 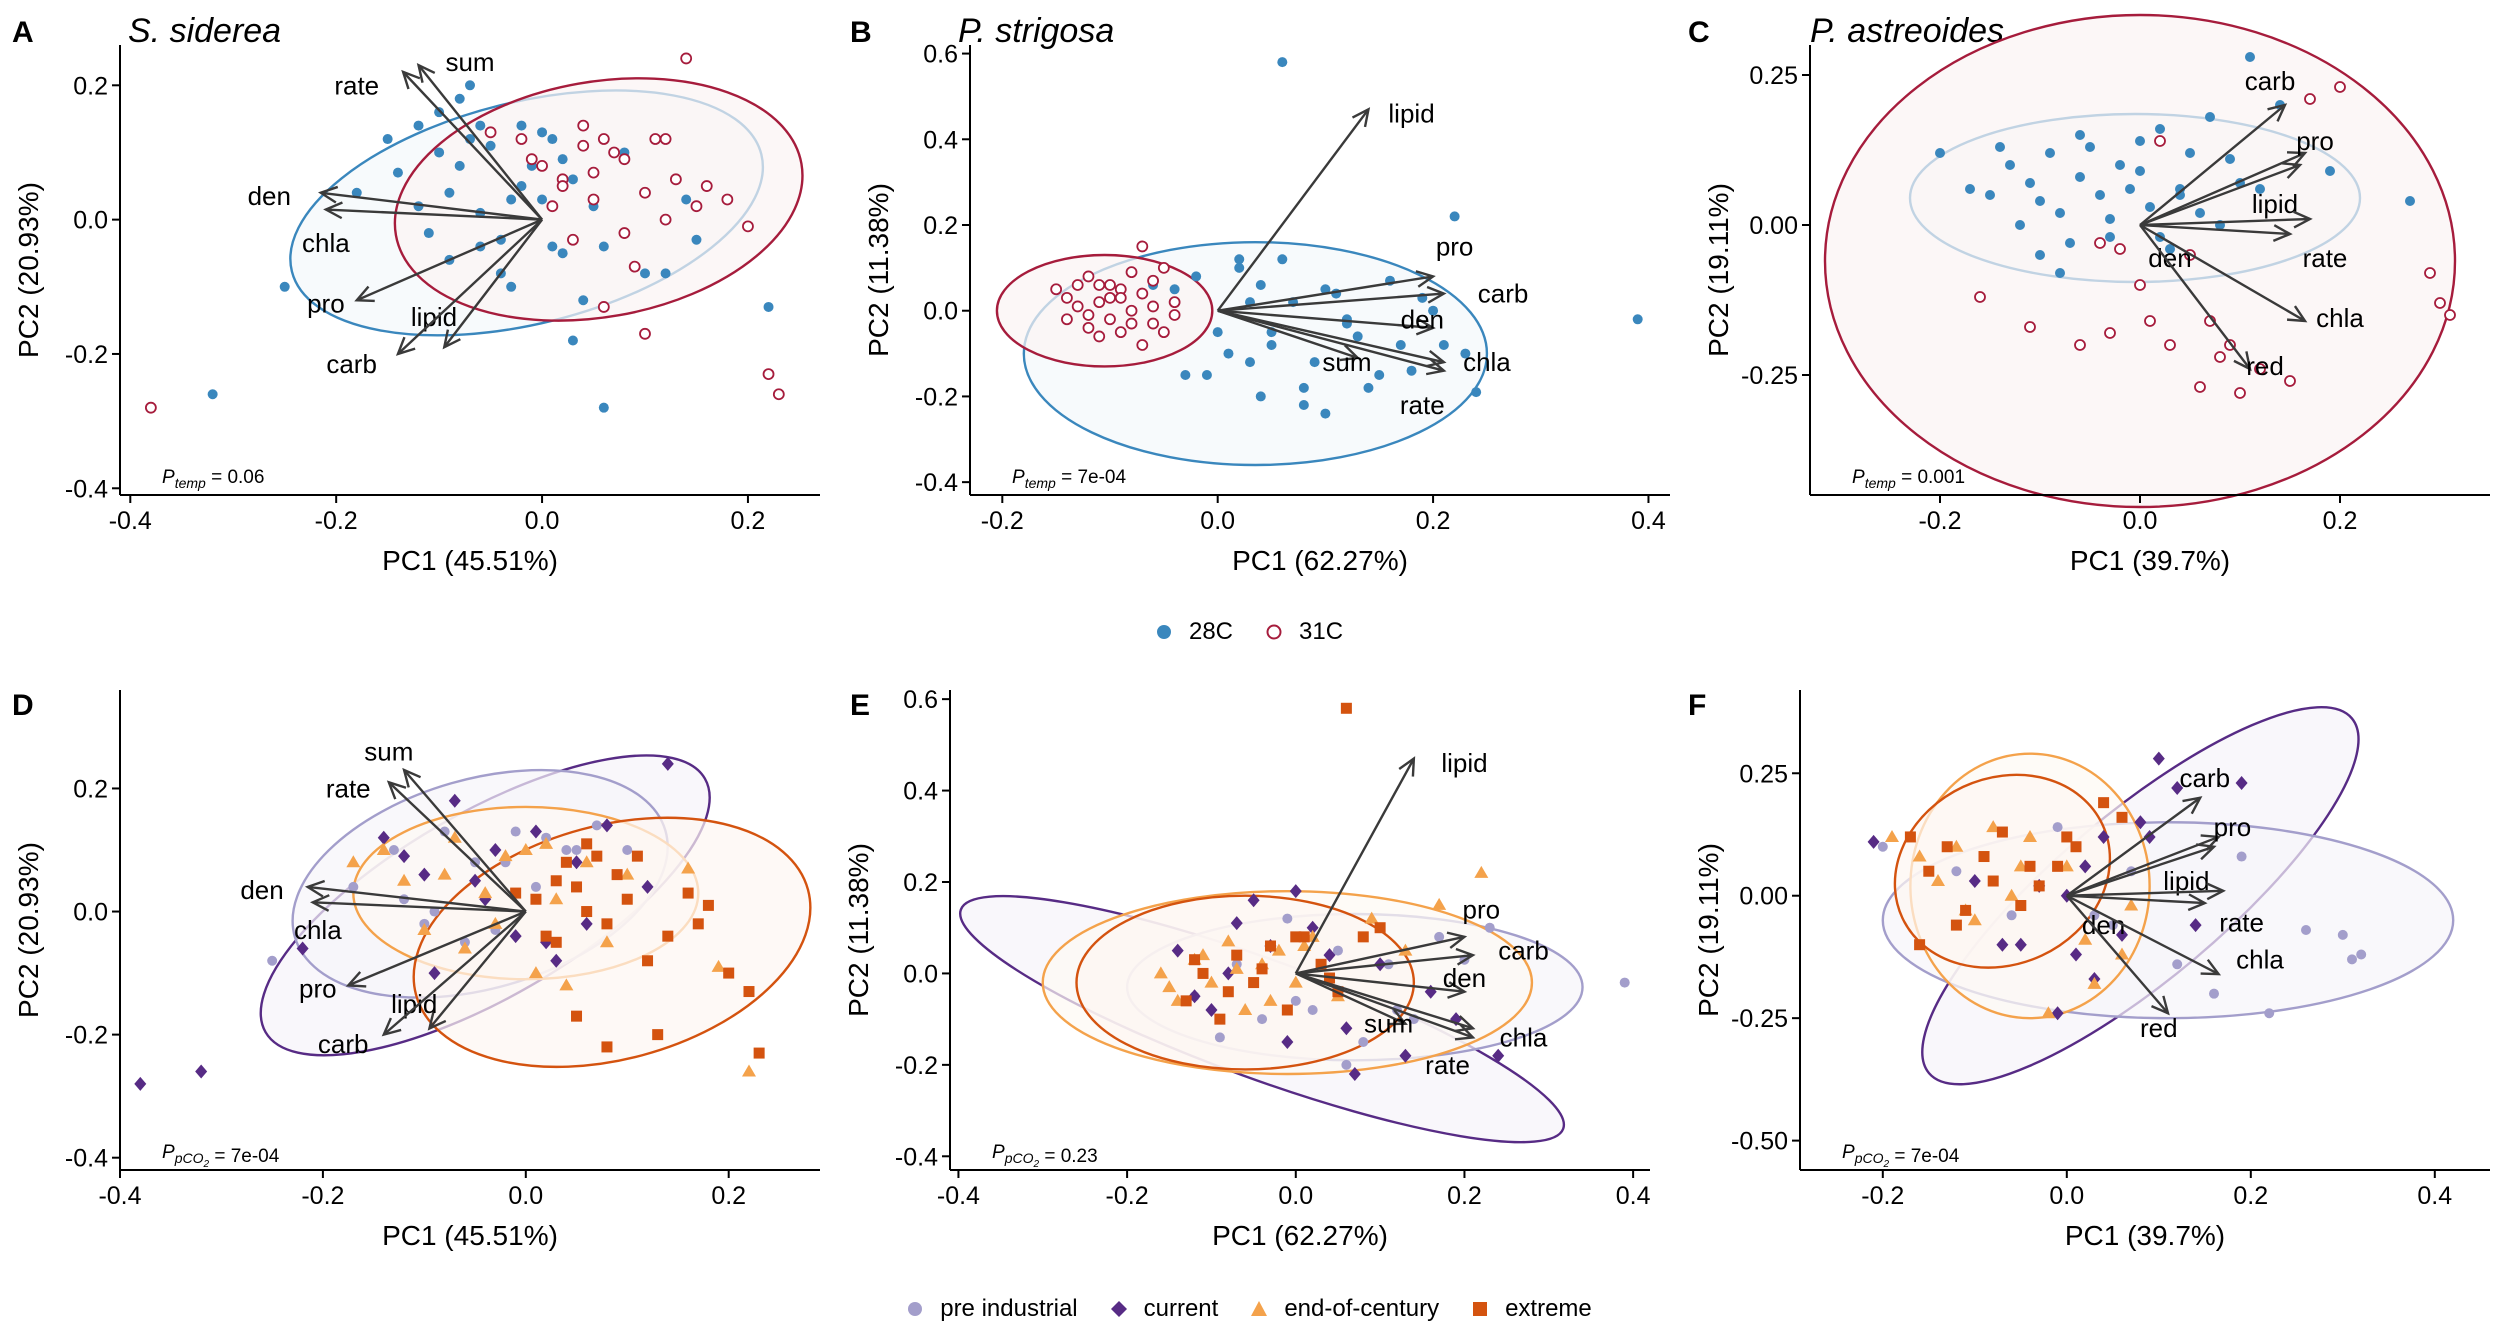 I want to click on loading-label: chla, so click(x=1524, y=1037).